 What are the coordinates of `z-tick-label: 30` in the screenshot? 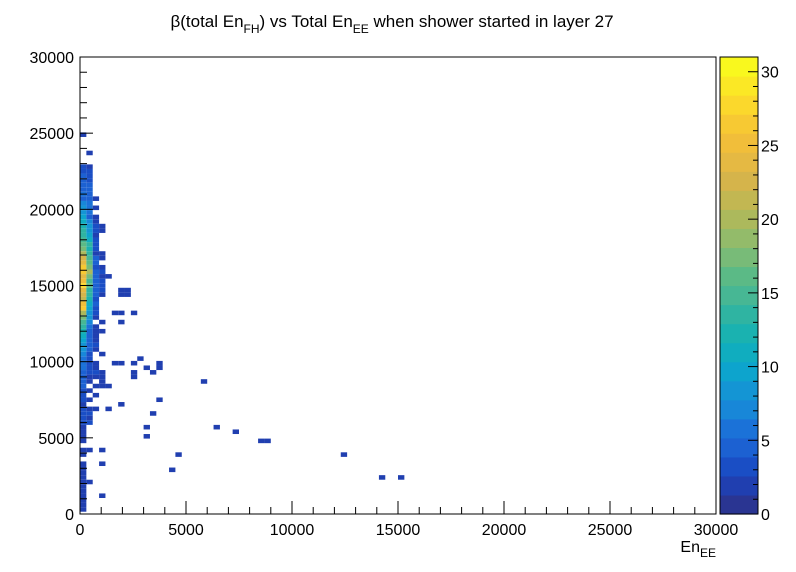 It's located at (770, 73).